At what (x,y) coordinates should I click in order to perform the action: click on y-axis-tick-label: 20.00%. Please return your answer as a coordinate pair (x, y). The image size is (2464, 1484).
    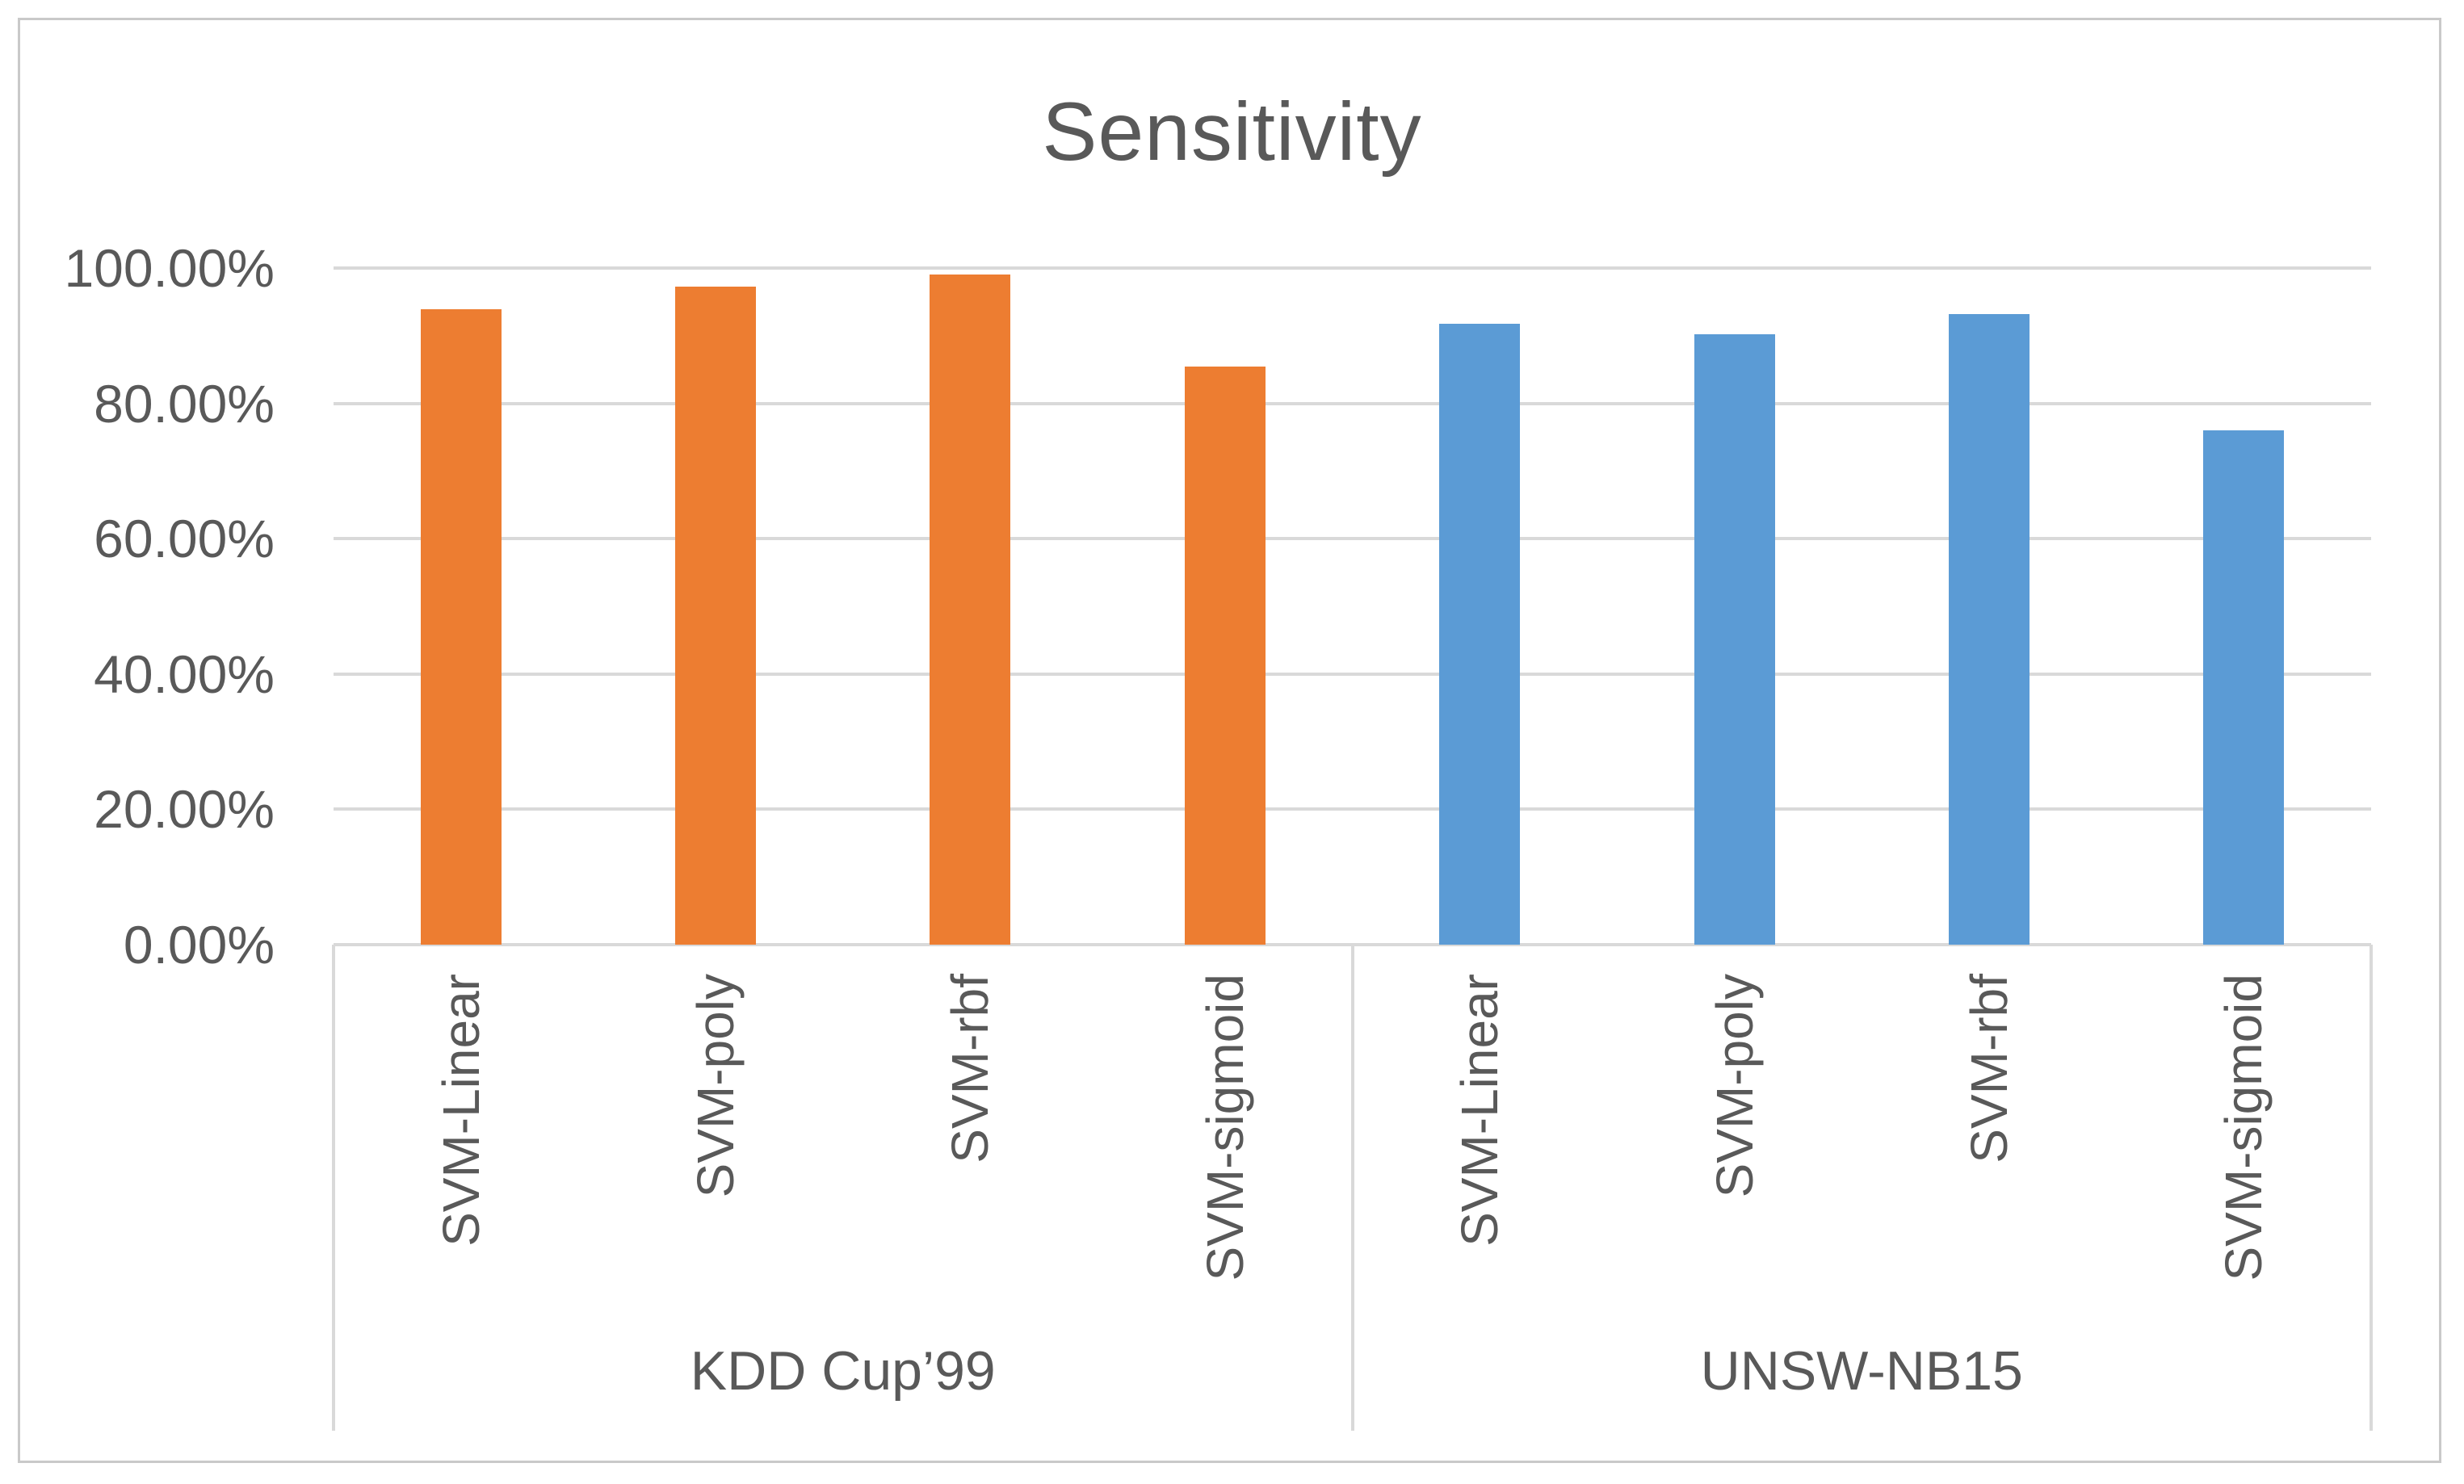
    Looking at the image, I should click on (184, 809).